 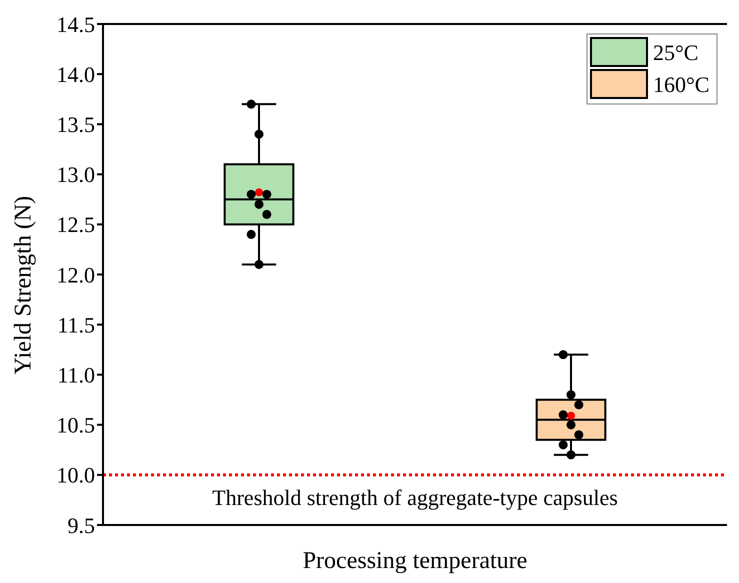 I want to click on y-tick-label: 14.0, so click(x=75, y=74).